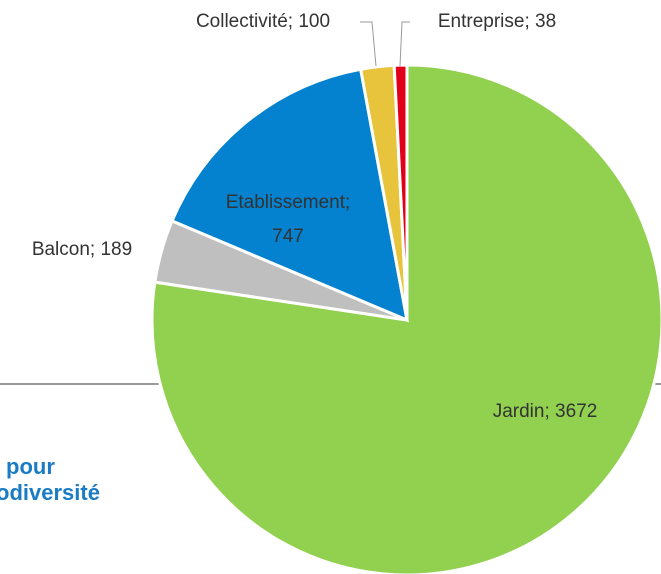 The height and width of the screenshot is (574, 661). Describe the element at coordinates (545, 411) in the screenshot. I see `data-label: Jardin; 3672` at that location.